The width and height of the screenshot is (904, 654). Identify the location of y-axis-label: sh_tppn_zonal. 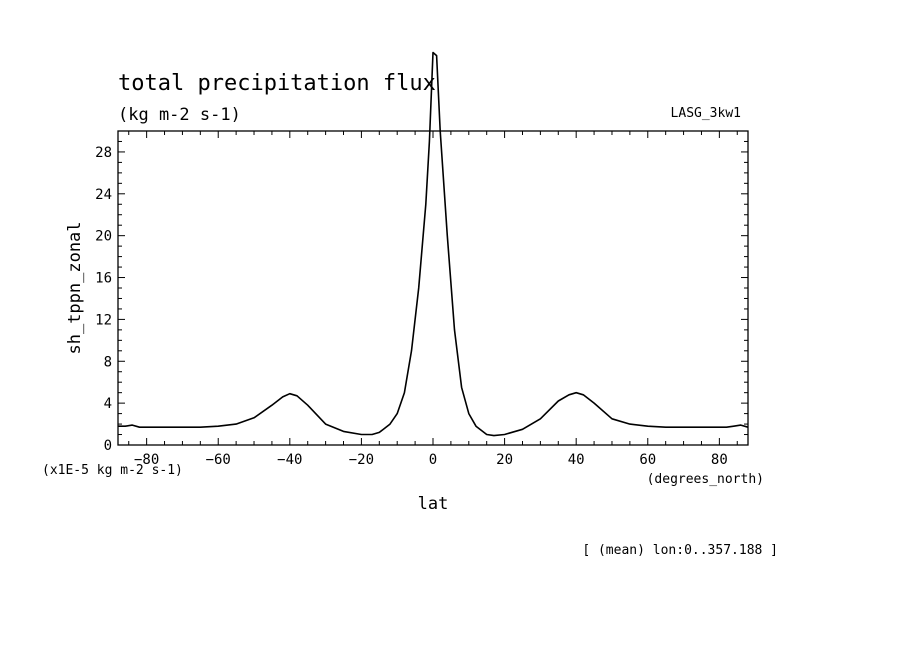
(75, 287).